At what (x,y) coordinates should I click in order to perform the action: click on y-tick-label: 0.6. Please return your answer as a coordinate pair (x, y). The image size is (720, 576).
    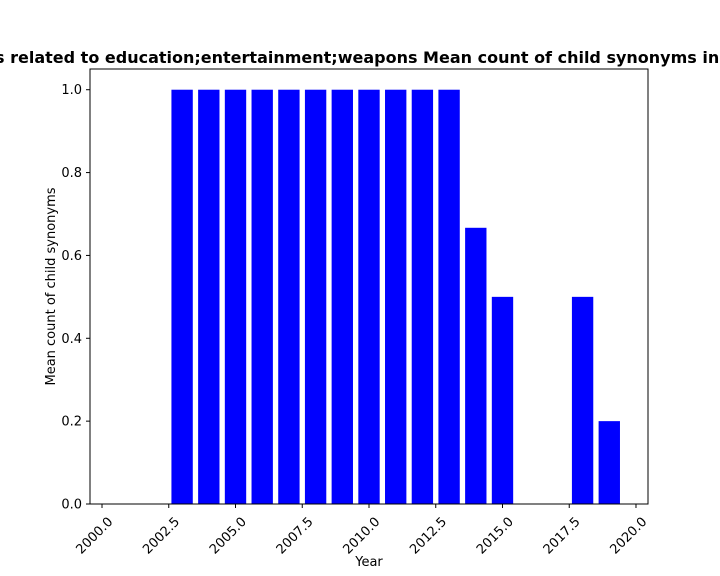
    Looking at the image, I should click on (71, 256).